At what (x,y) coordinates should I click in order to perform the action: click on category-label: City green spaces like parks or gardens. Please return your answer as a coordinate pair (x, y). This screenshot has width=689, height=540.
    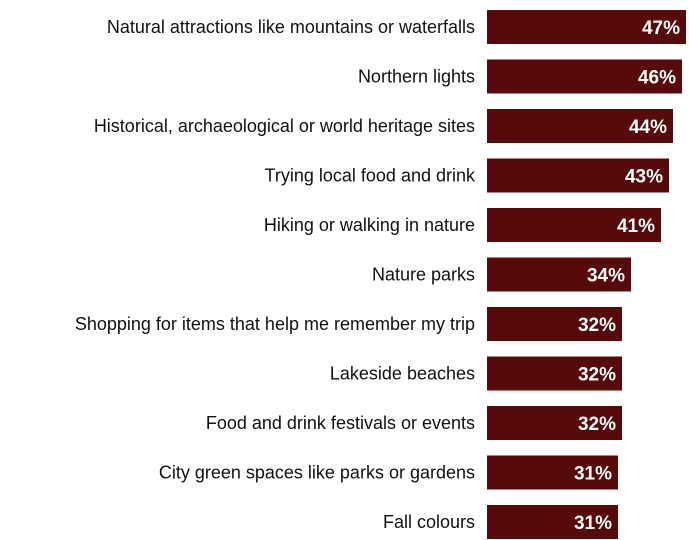
    Looking at the image, I should click on (317, 473).